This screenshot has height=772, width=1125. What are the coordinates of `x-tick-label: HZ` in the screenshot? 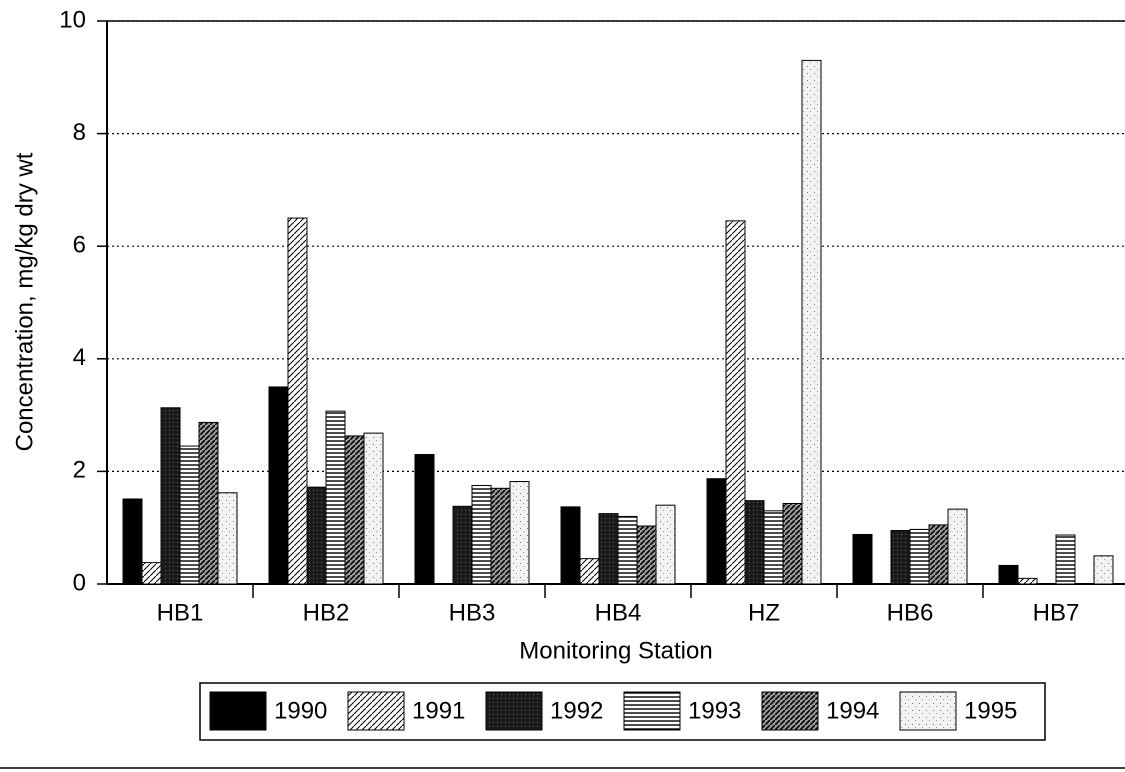 It's located at (764, 612).